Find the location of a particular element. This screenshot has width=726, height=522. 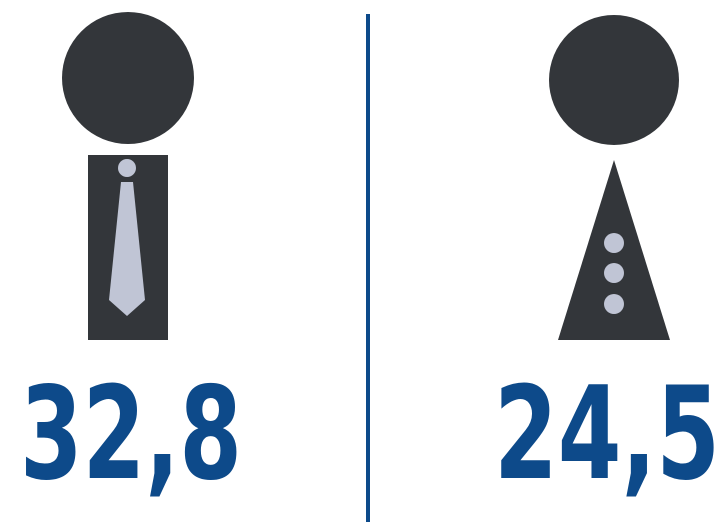

female-figure is located at coordinates (614, 177).